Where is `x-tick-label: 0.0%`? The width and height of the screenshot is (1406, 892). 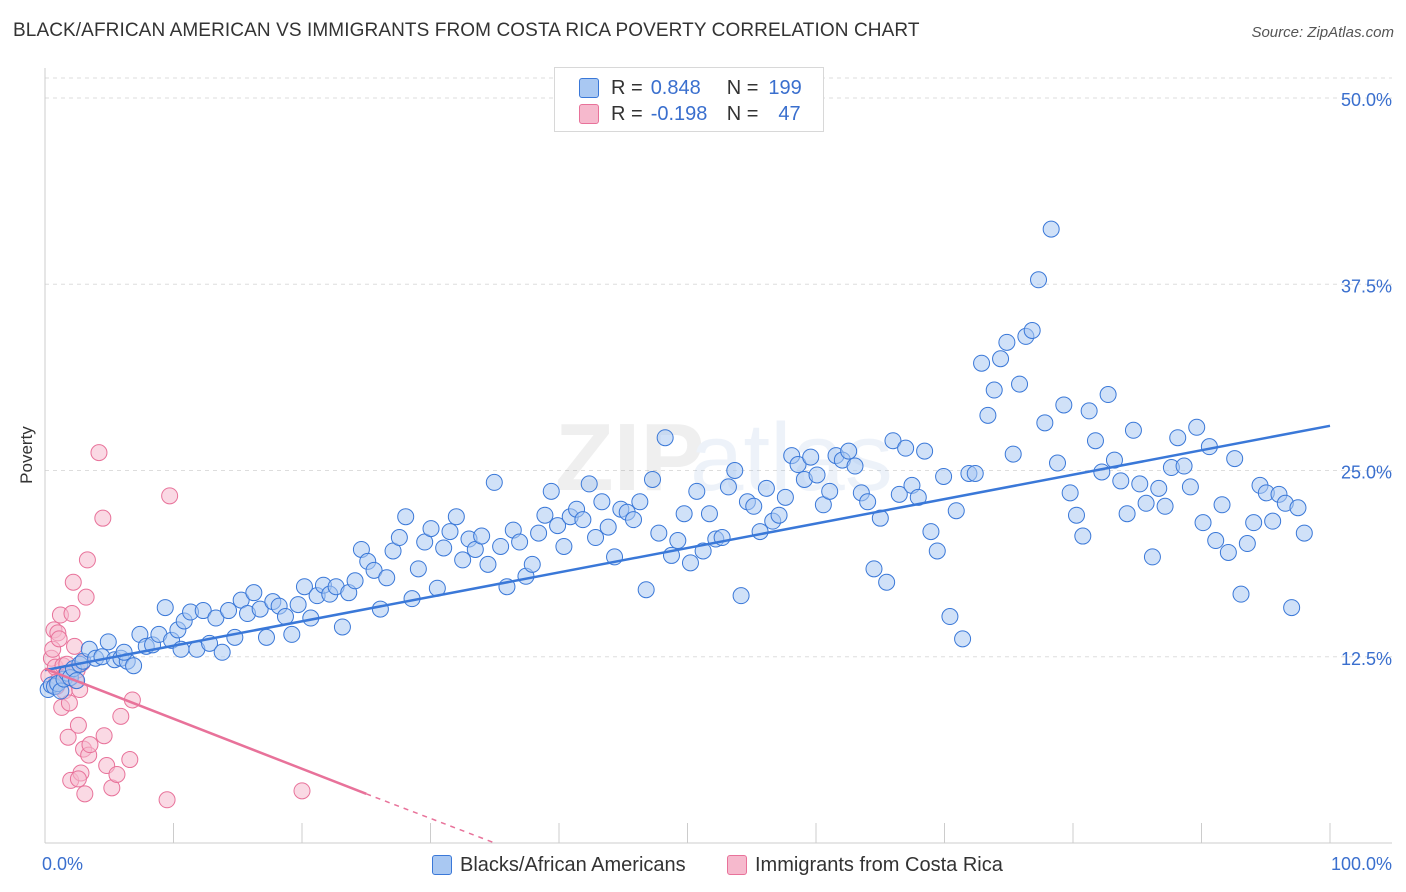 x-tick-label: 0.0% is located at coordinates (62, 864).